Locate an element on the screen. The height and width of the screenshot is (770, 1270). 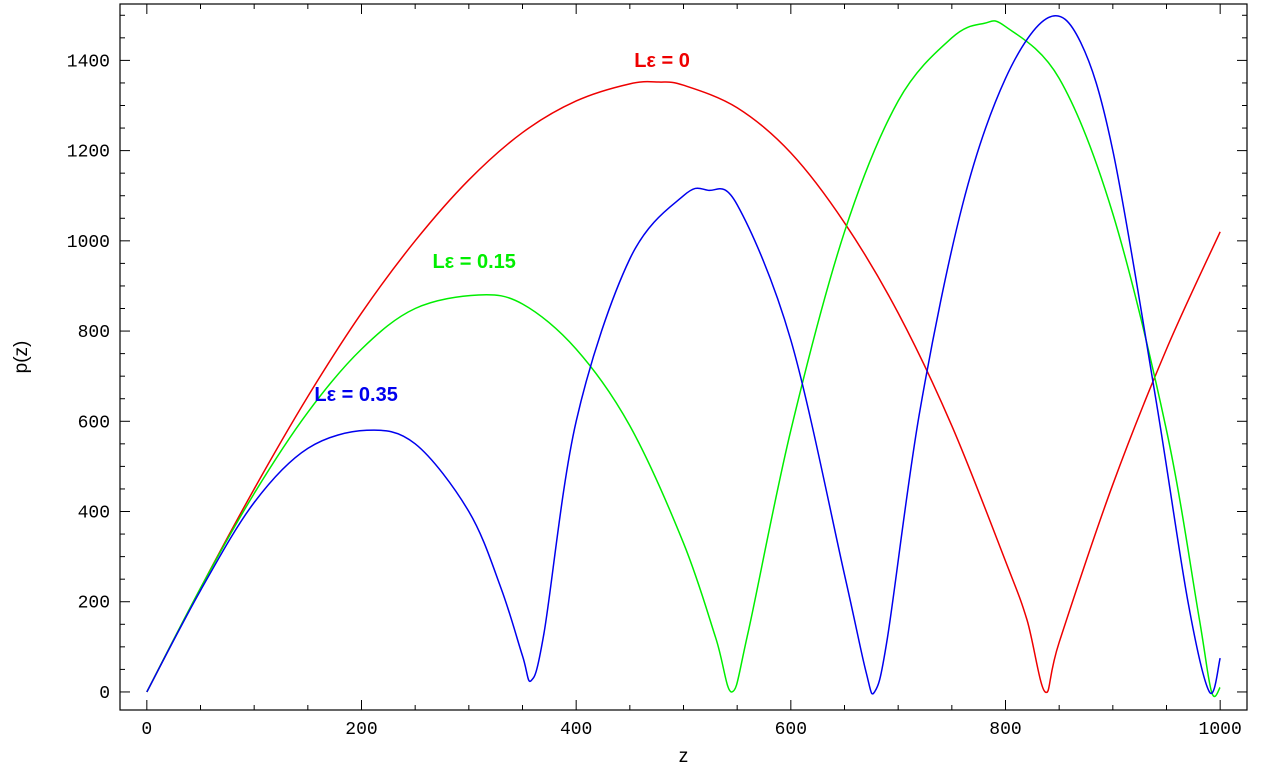
x-tick-label: 400 is located at coordinates (576, 730).